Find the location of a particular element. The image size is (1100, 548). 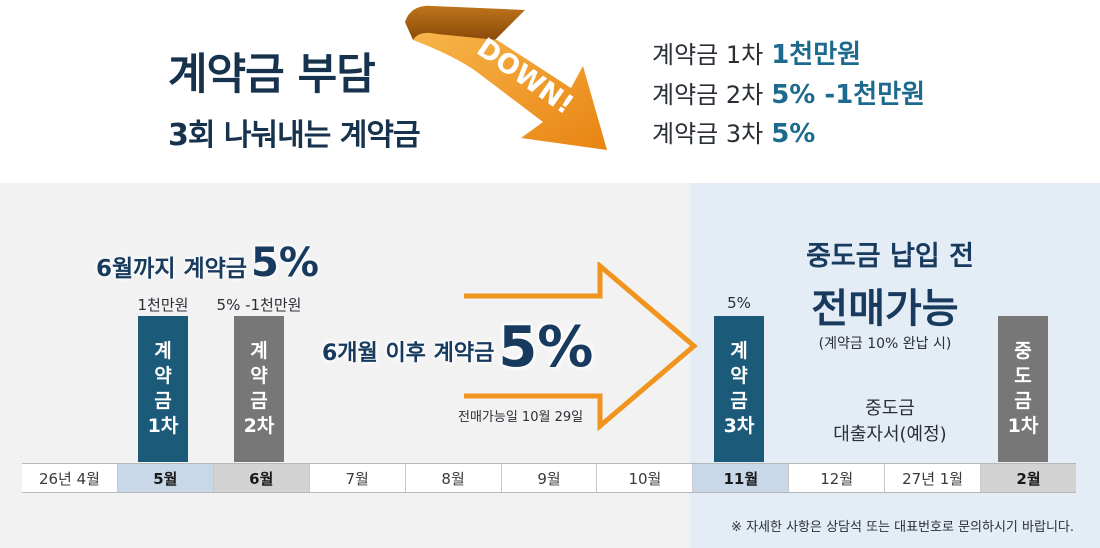

month-cell: 2월 is located at coordinates (1028, 478).